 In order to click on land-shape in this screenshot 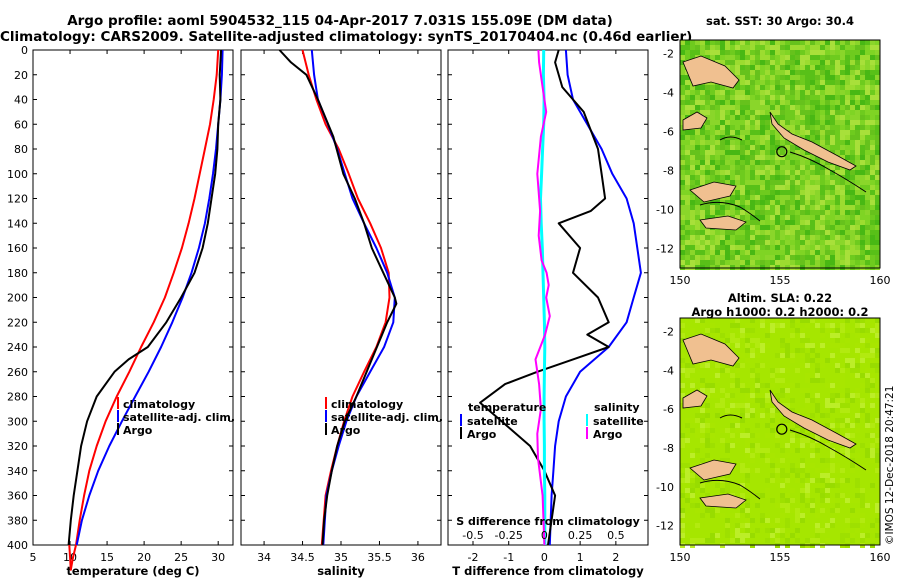, I will do `click(711, 72)`.